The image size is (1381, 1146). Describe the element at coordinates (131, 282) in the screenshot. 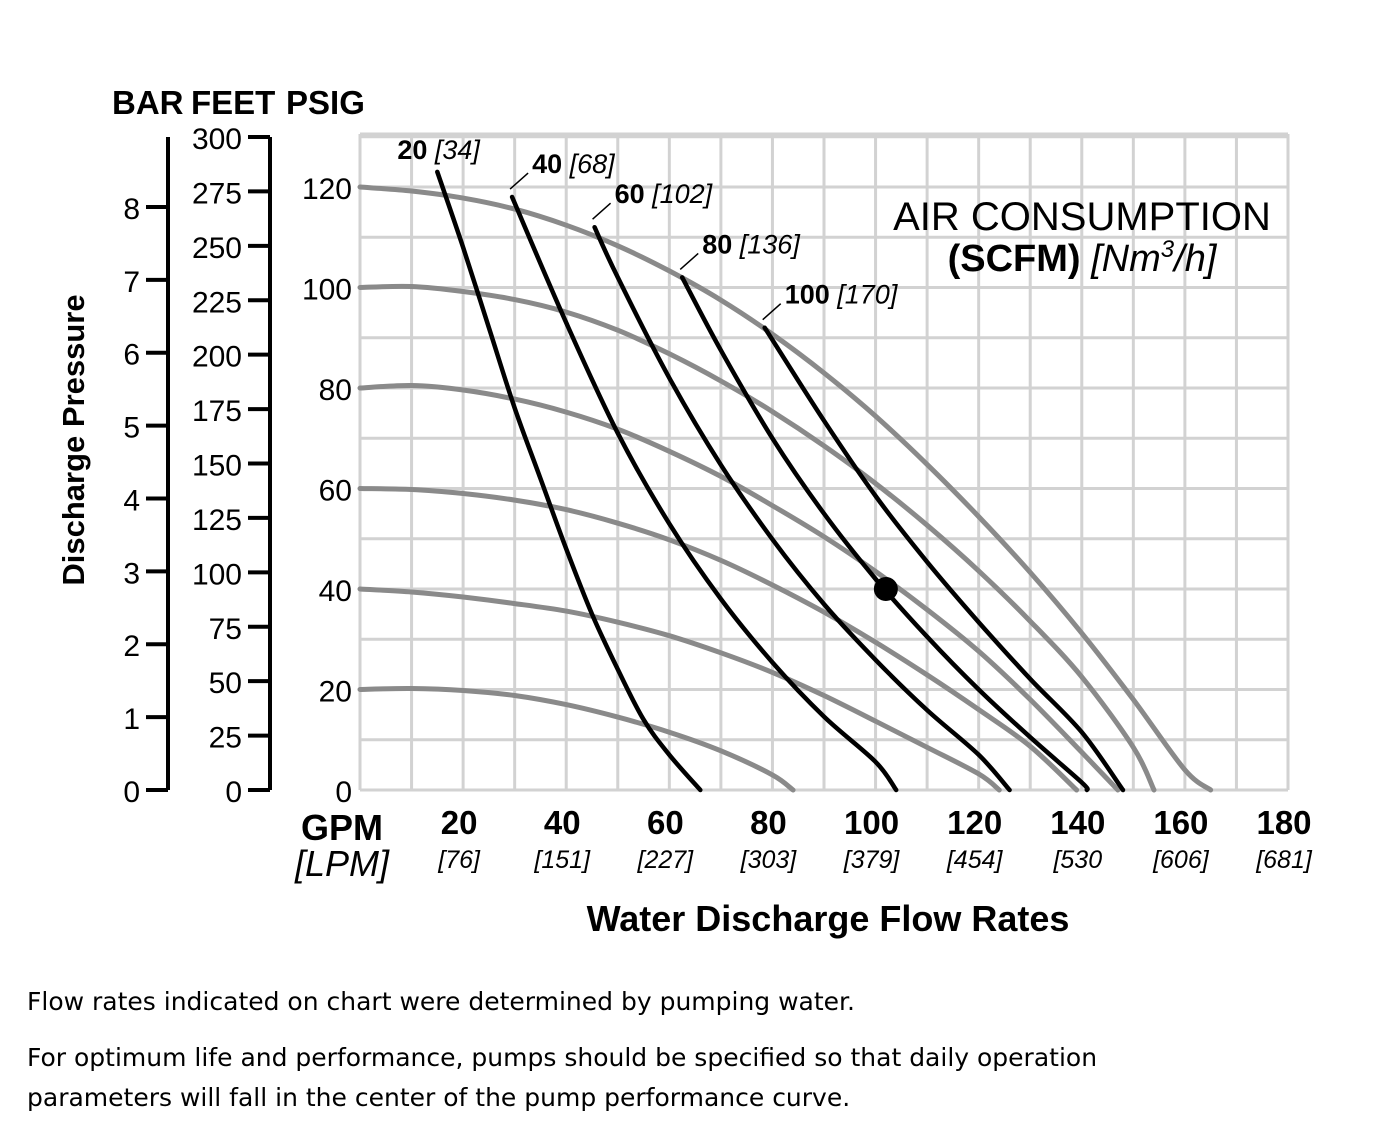

I see `bar-tick-label: 7` at that location.